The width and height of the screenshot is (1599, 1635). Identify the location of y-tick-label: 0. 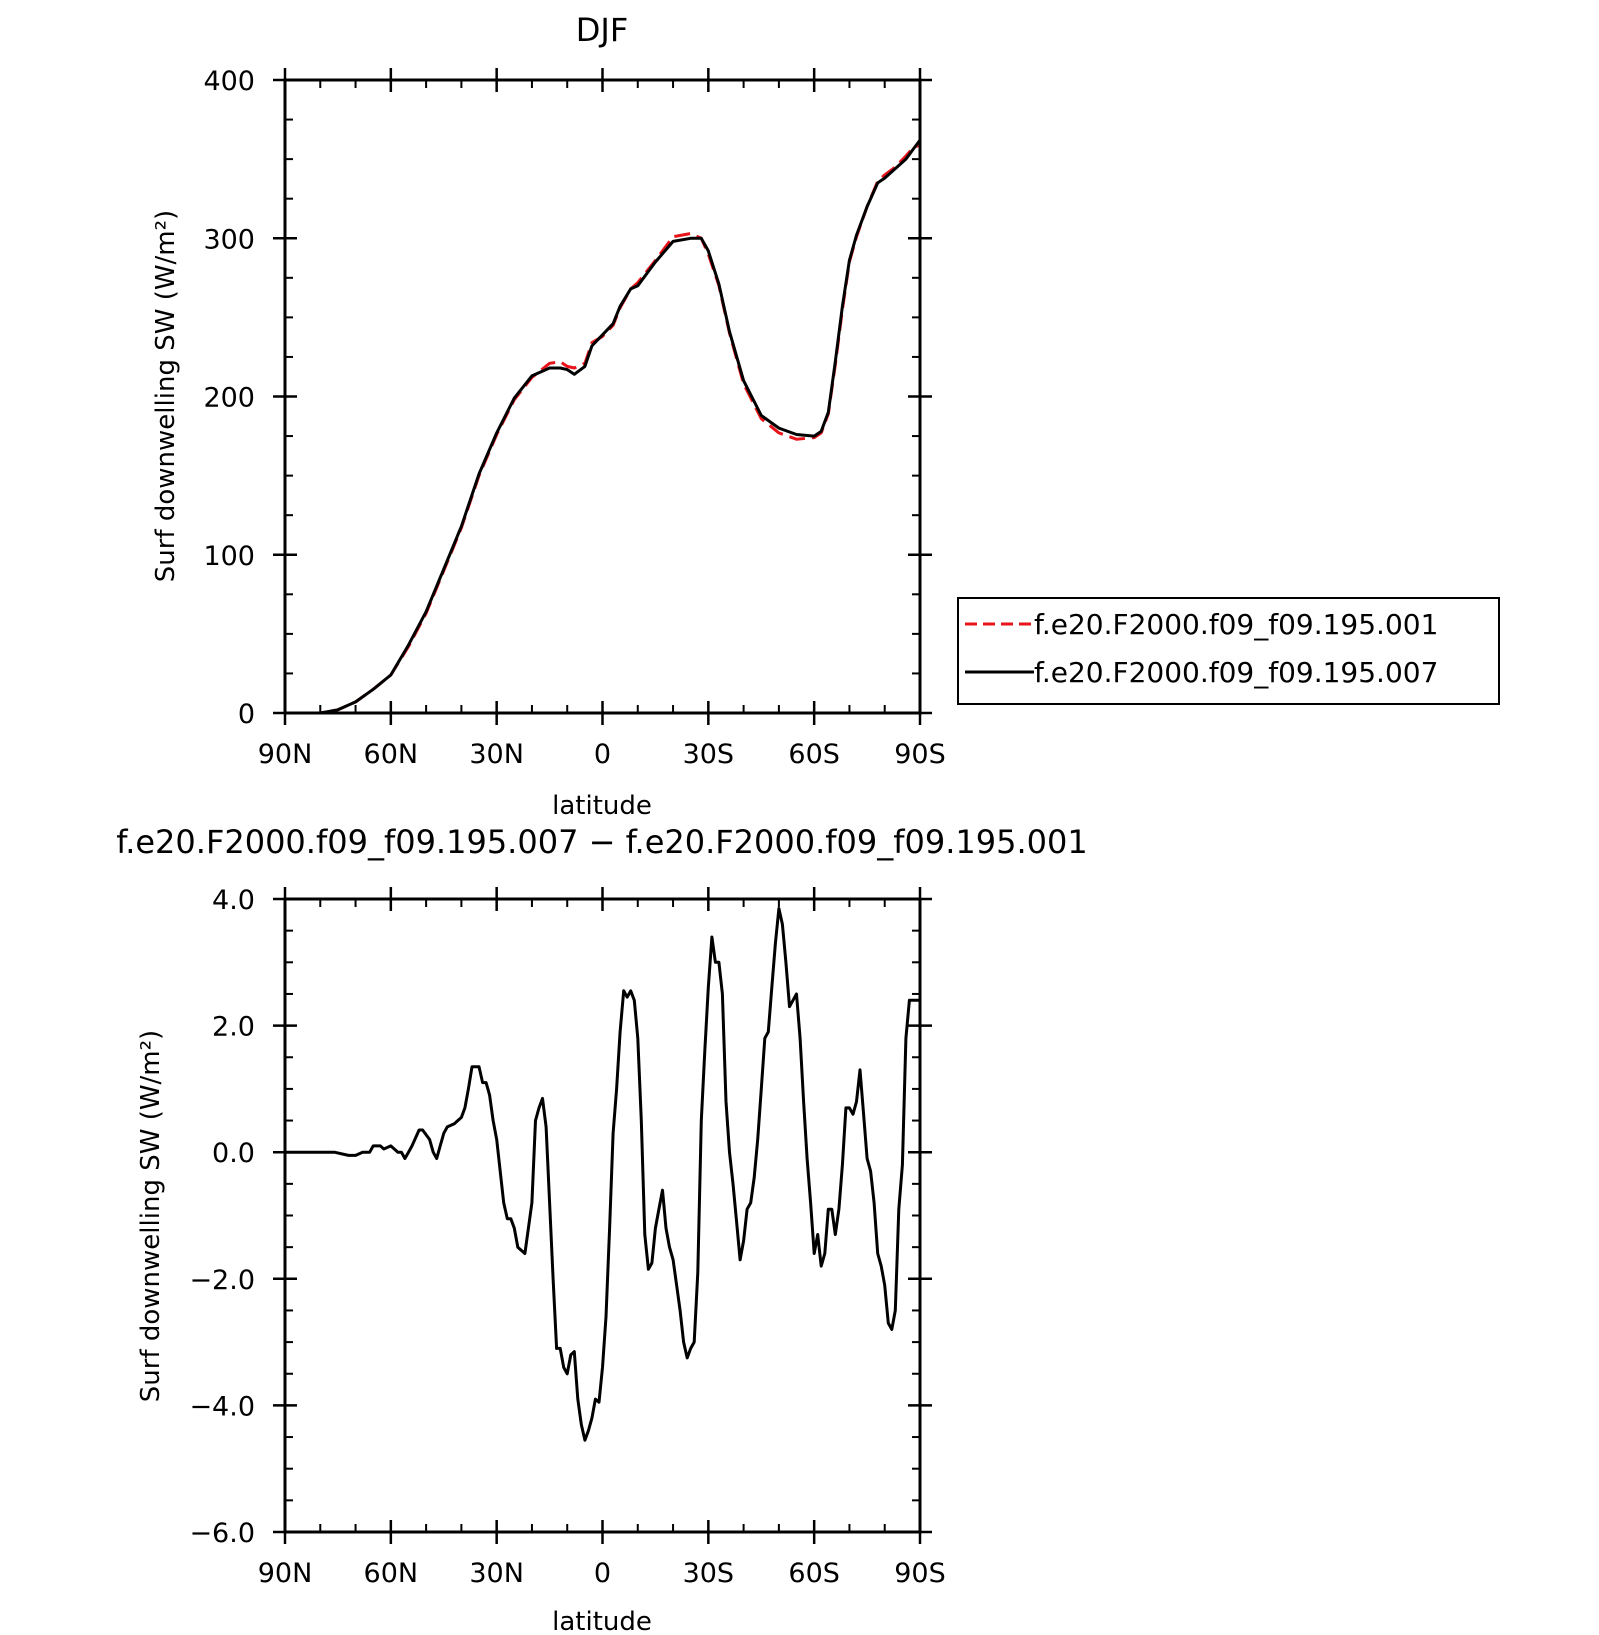
(246, 714).